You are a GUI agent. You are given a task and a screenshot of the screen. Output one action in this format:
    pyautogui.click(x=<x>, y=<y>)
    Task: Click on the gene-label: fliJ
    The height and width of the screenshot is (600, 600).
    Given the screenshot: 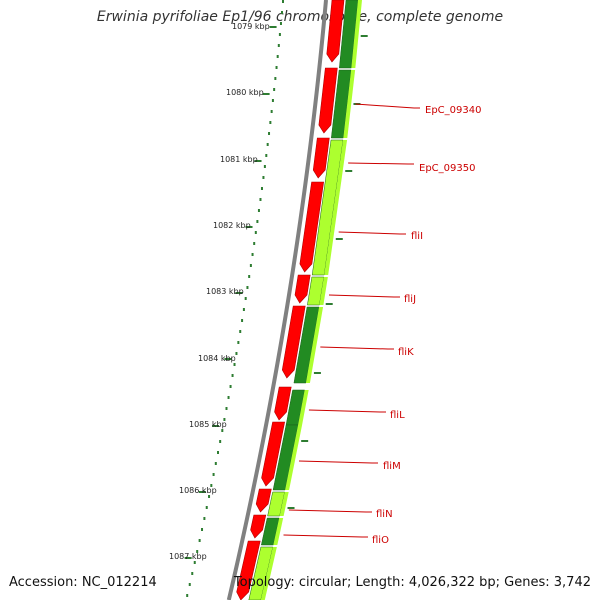 What is the action you would take?
    pyautogui.click(x=410, y=299)
    